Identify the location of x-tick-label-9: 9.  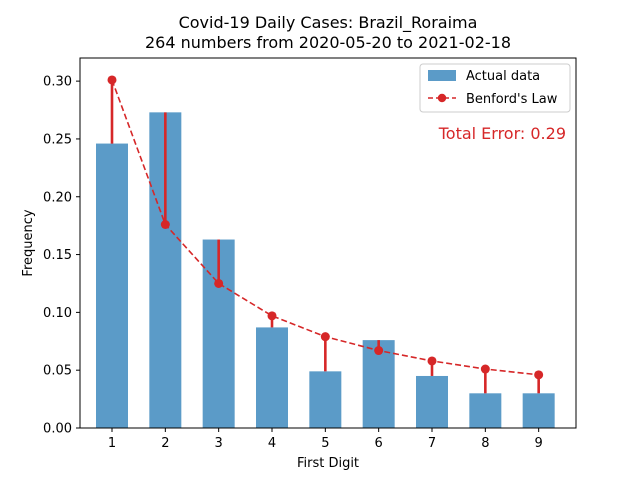
(539, 443).